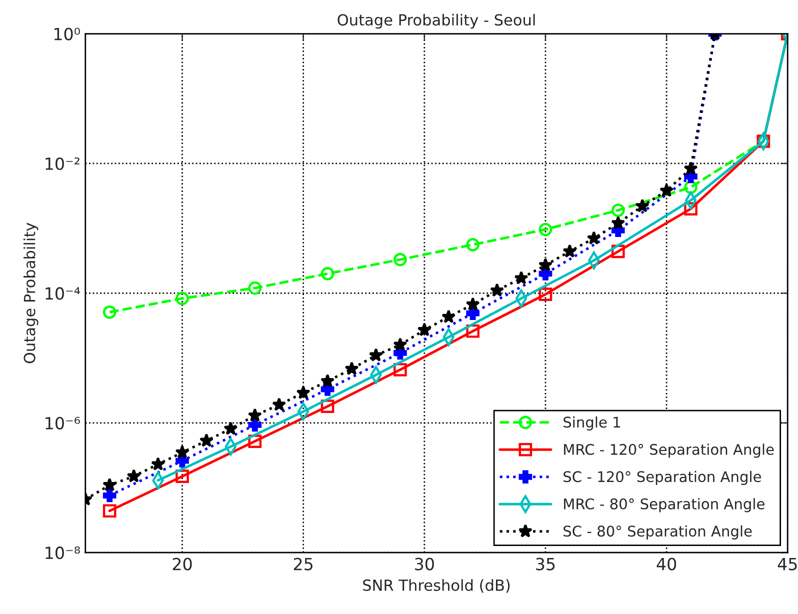  What do you see at coordinates (592, 423) in the screenshot?
I see `legend-label: Single 1` at bounding box center [592, 423].